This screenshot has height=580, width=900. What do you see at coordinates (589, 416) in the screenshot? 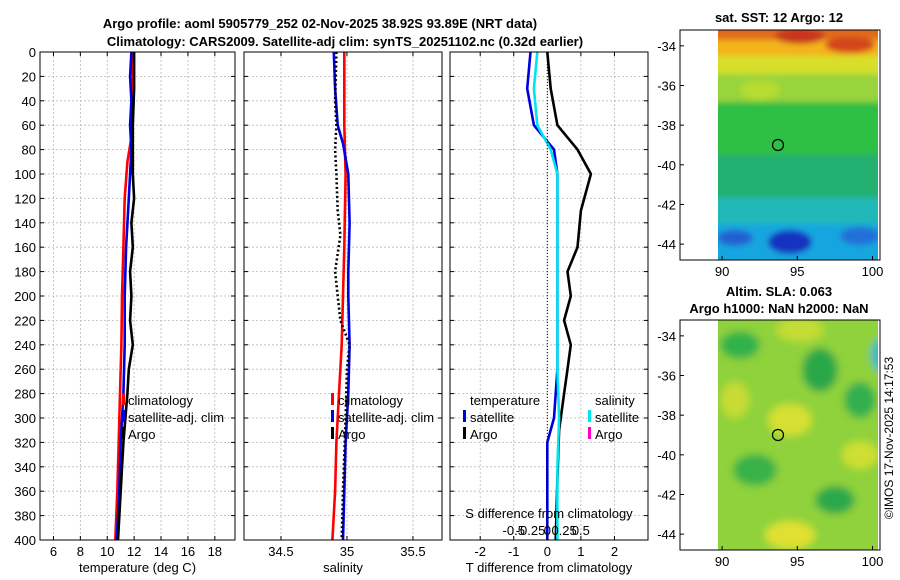
I see `legend-swatch-salinity-satellite` at bounding box center [589, 416].